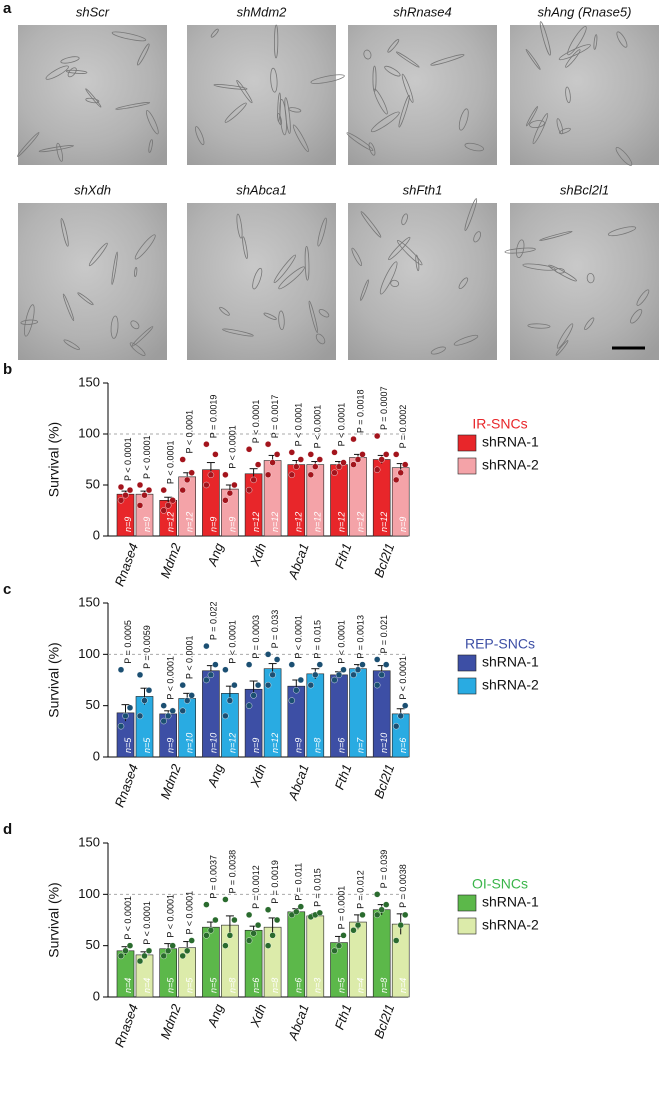 The image size is (663, 1102). I want to click on y-tick-label: 150, so click(89, 841).